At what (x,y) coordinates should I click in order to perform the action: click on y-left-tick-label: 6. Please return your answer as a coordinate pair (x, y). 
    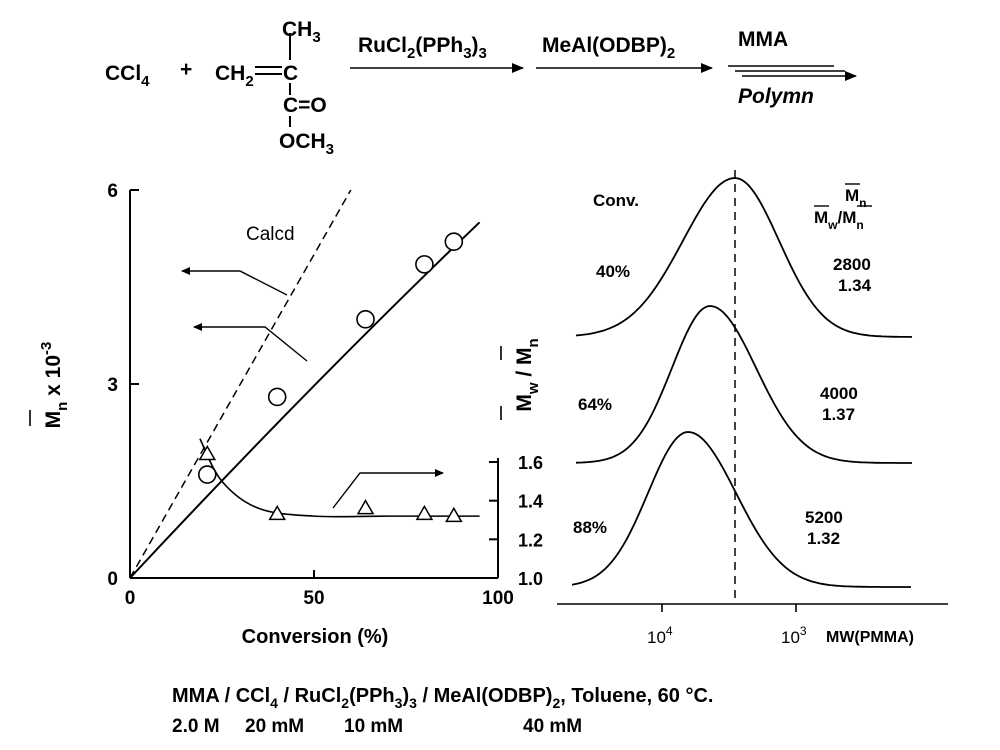
    Looking at the image, I should click on (112, 191).